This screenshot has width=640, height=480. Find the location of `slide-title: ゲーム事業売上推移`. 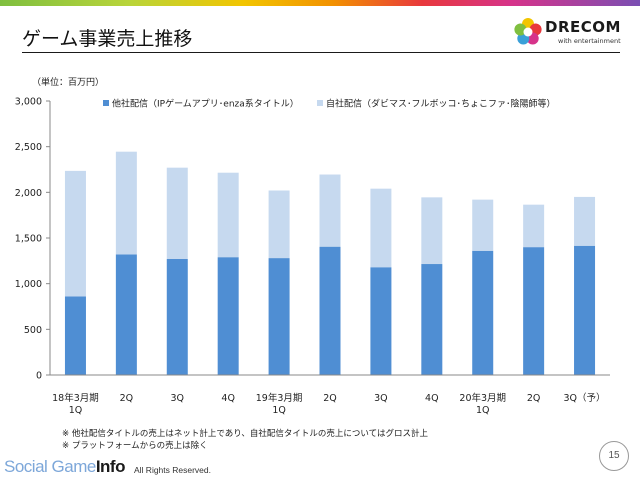

slide-title: ゲーム事業売上推移 is located at coordinates (107, 39).